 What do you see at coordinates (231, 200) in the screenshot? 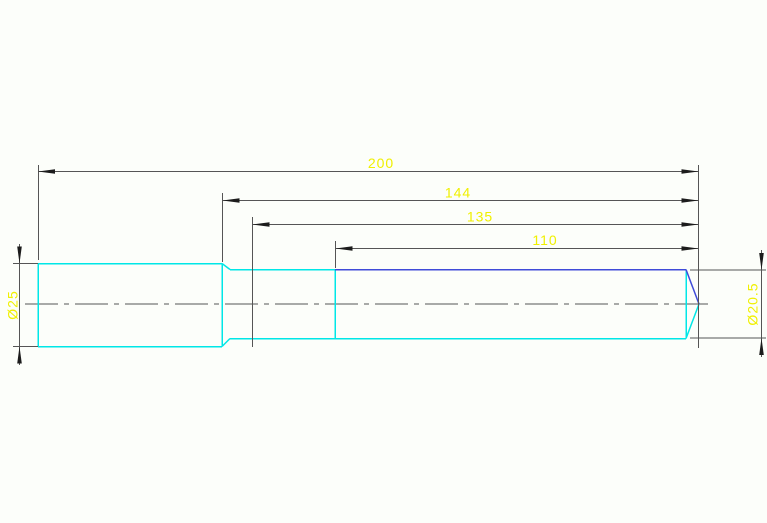
I see `arrow-144-left` at bounding box center [231, 200].